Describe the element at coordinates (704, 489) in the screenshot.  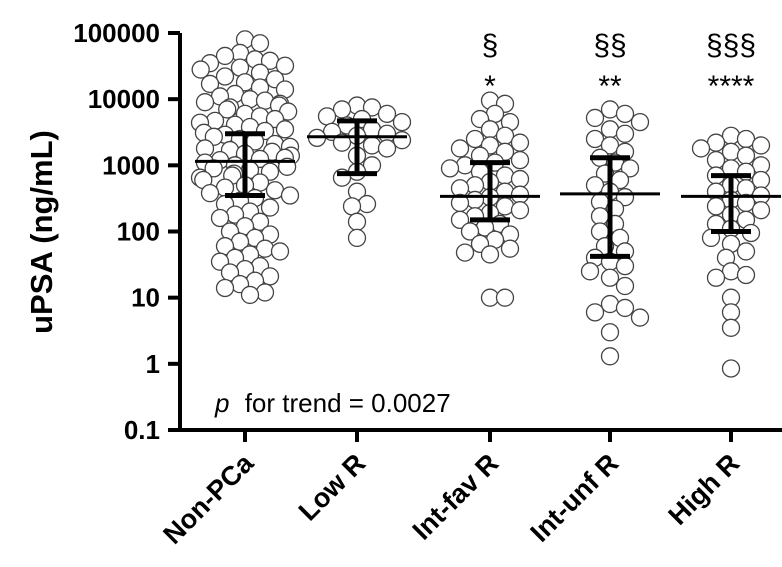
I see `x-tick-label: High R` at that location.